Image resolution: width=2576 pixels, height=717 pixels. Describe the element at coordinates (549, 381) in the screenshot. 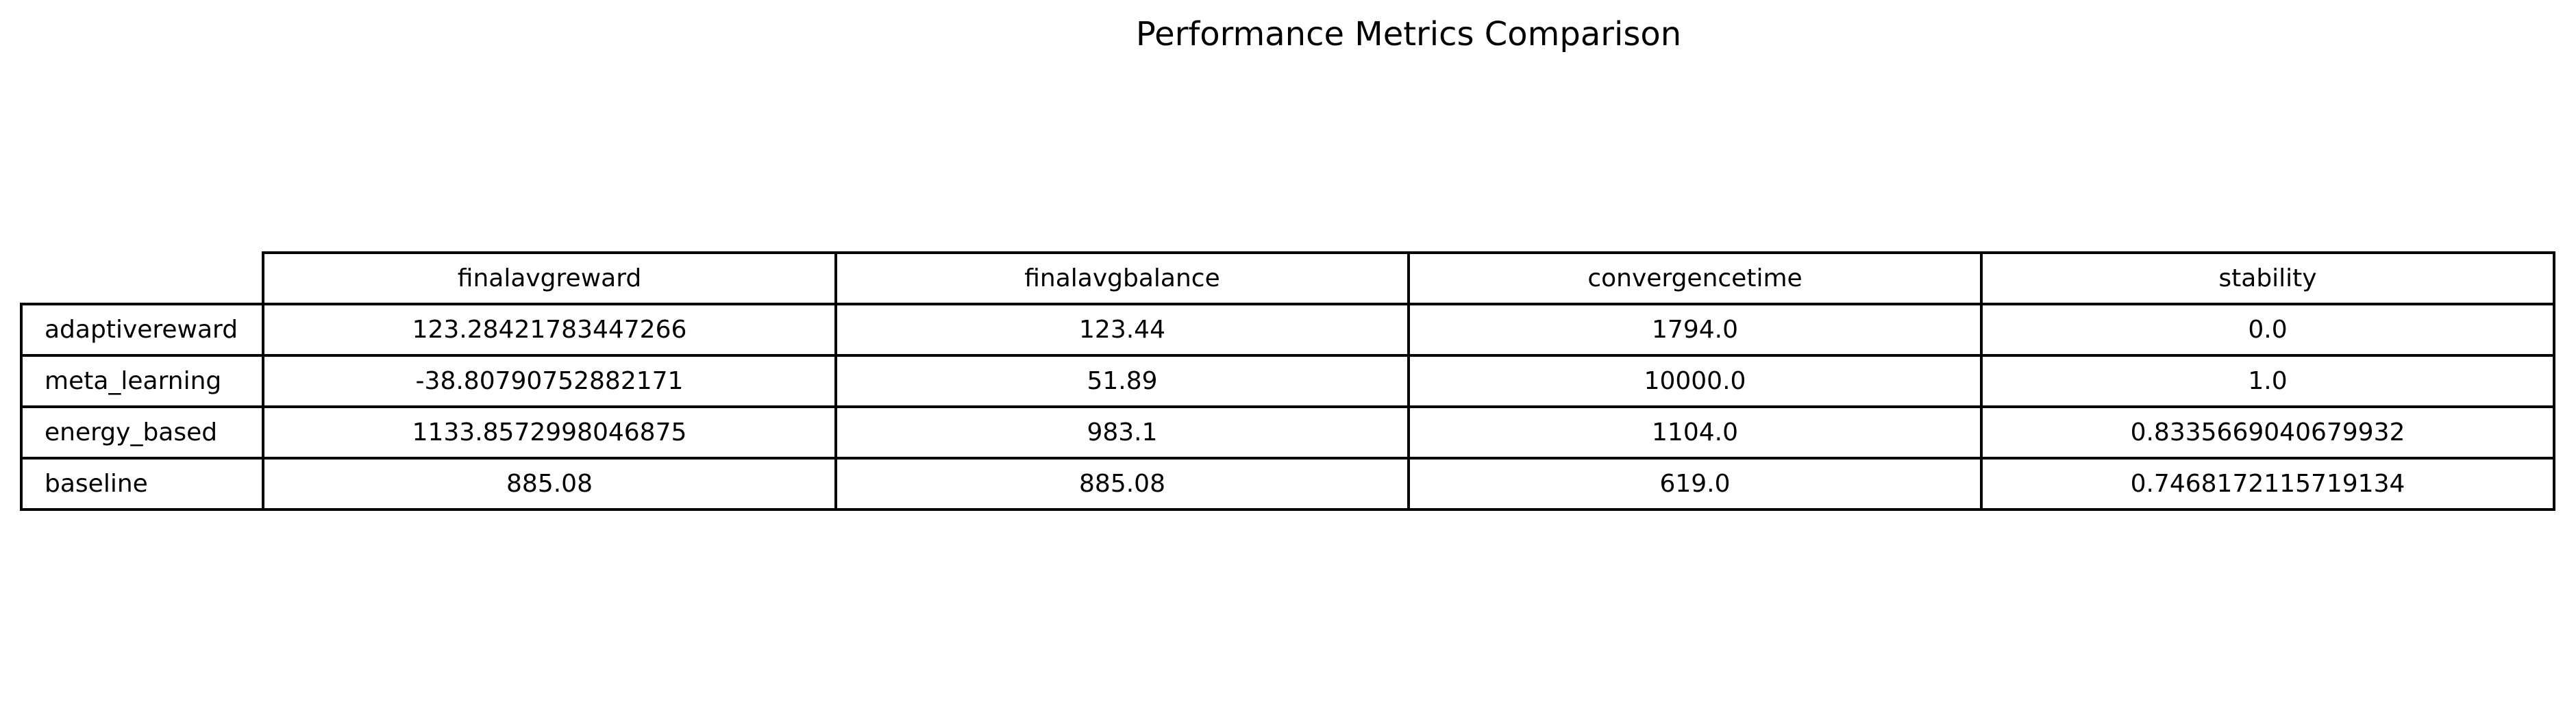

I see `table-cell: -38.80790752882171` at that location.